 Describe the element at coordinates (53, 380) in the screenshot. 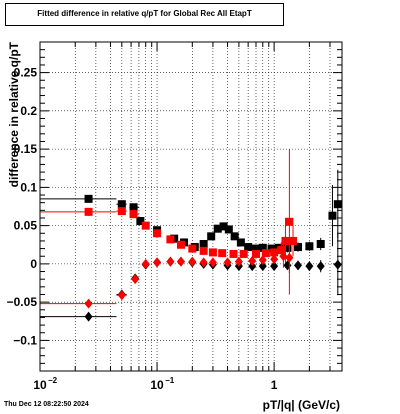

I see `x-tick-label-exponent: −2` at that location.